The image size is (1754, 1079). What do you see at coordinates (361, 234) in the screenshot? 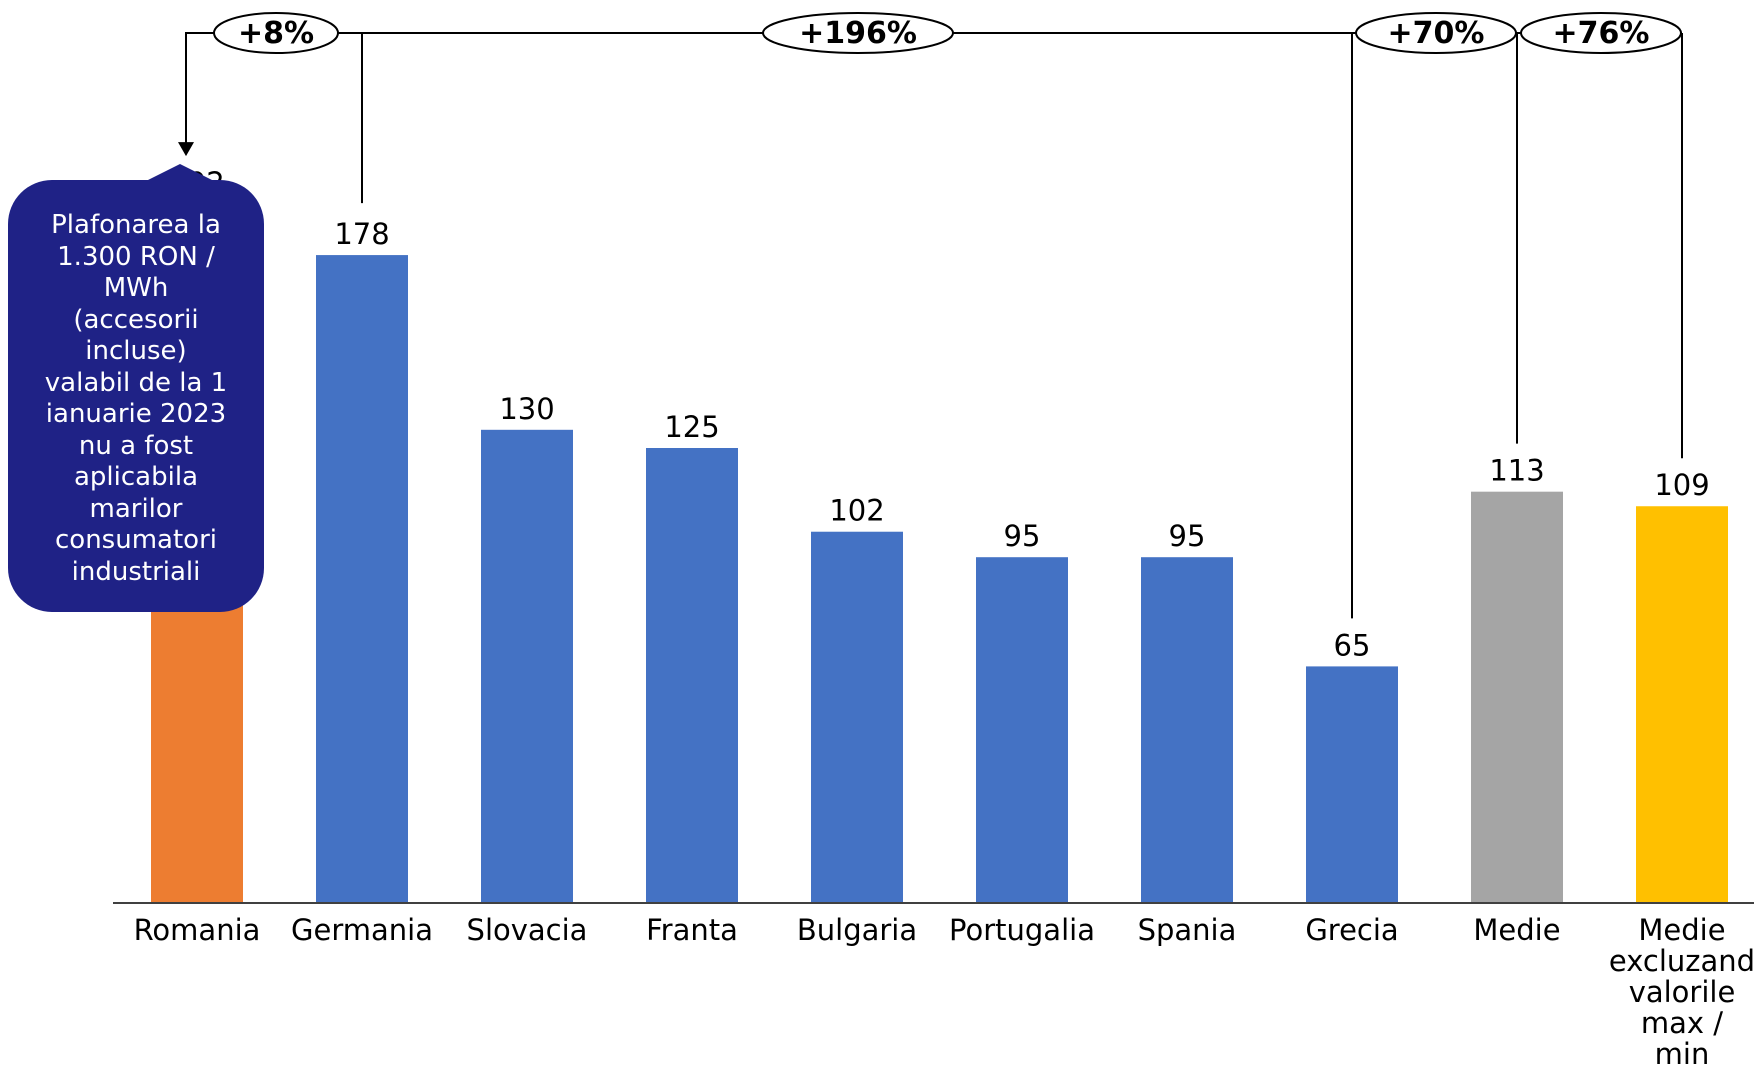
I see `value-label-germania: 178` at bounding box center [361, 234].